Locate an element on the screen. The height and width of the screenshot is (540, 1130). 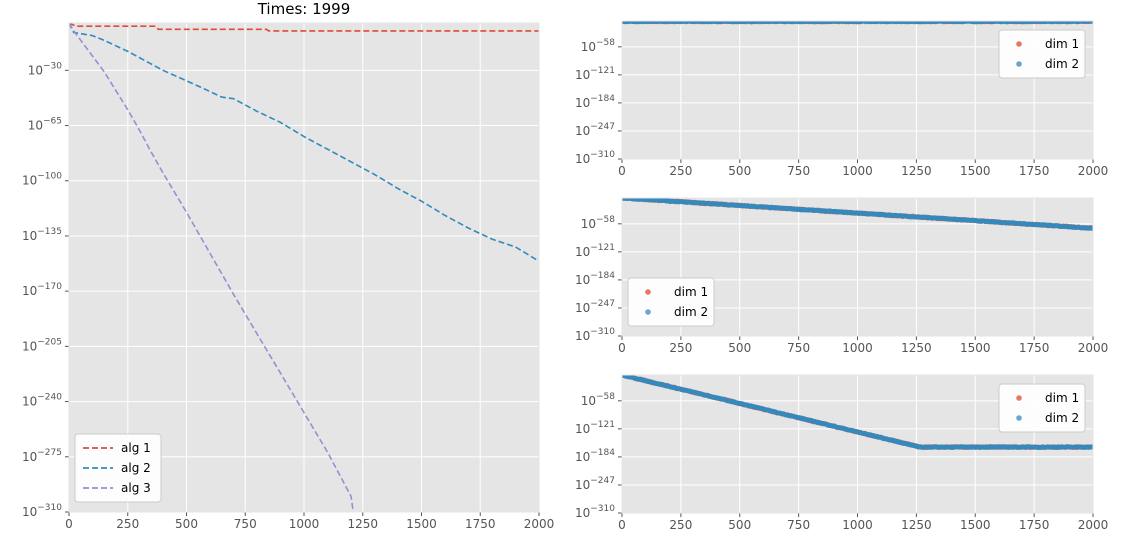
y-tick-label: 10−240 is located at coordinates (42, 401).